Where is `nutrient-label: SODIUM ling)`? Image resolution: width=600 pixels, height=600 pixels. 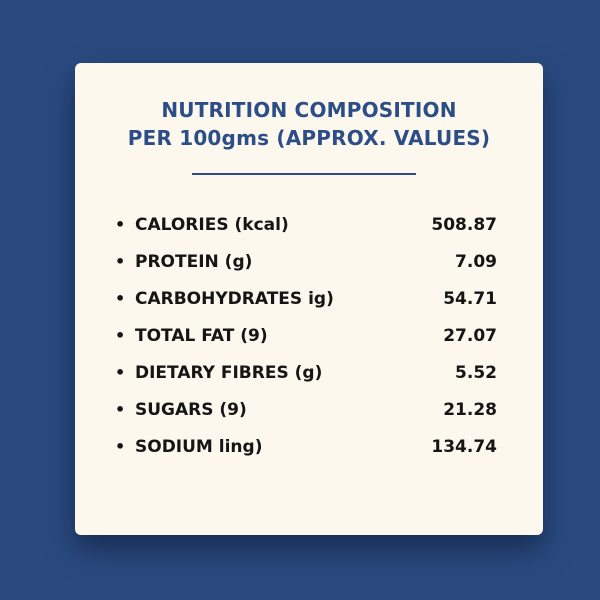 nutrient-label: SODIUM ling) is located at coordinates (199, 446).